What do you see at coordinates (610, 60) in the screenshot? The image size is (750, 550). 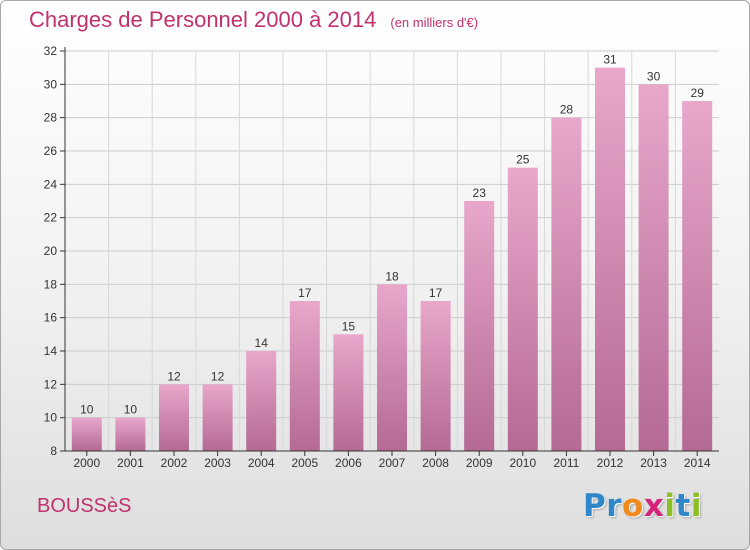 I see `data-label: 31` at bounding box center [610, 60].